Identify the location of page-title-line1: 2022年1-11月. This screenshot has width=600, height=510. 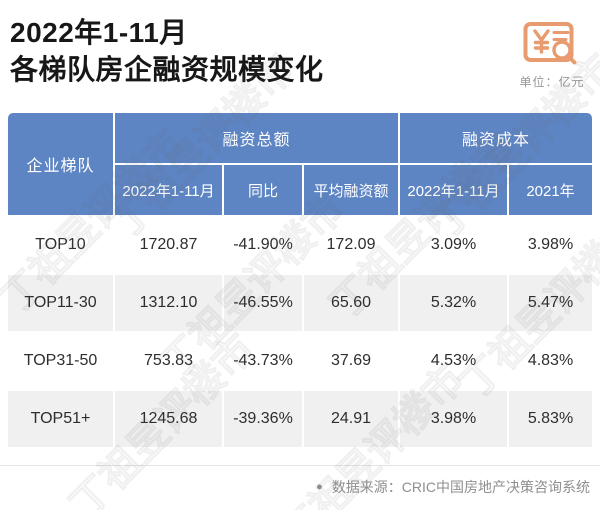
(99, 32).